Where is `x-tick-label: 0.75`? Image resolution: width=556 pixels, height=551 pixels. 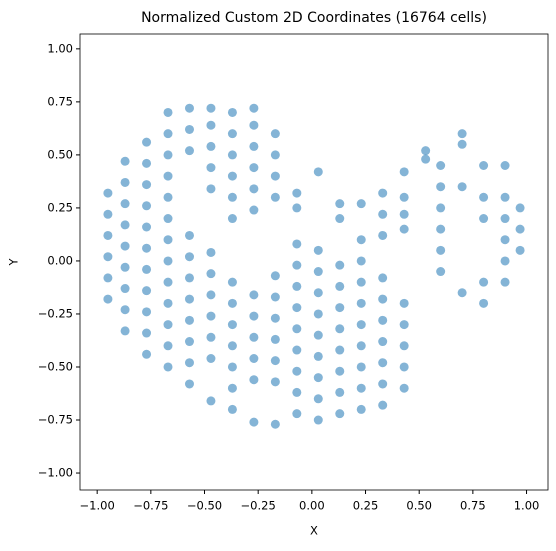
x-tick-label: 0.75 is located at coordinates (473, 506).